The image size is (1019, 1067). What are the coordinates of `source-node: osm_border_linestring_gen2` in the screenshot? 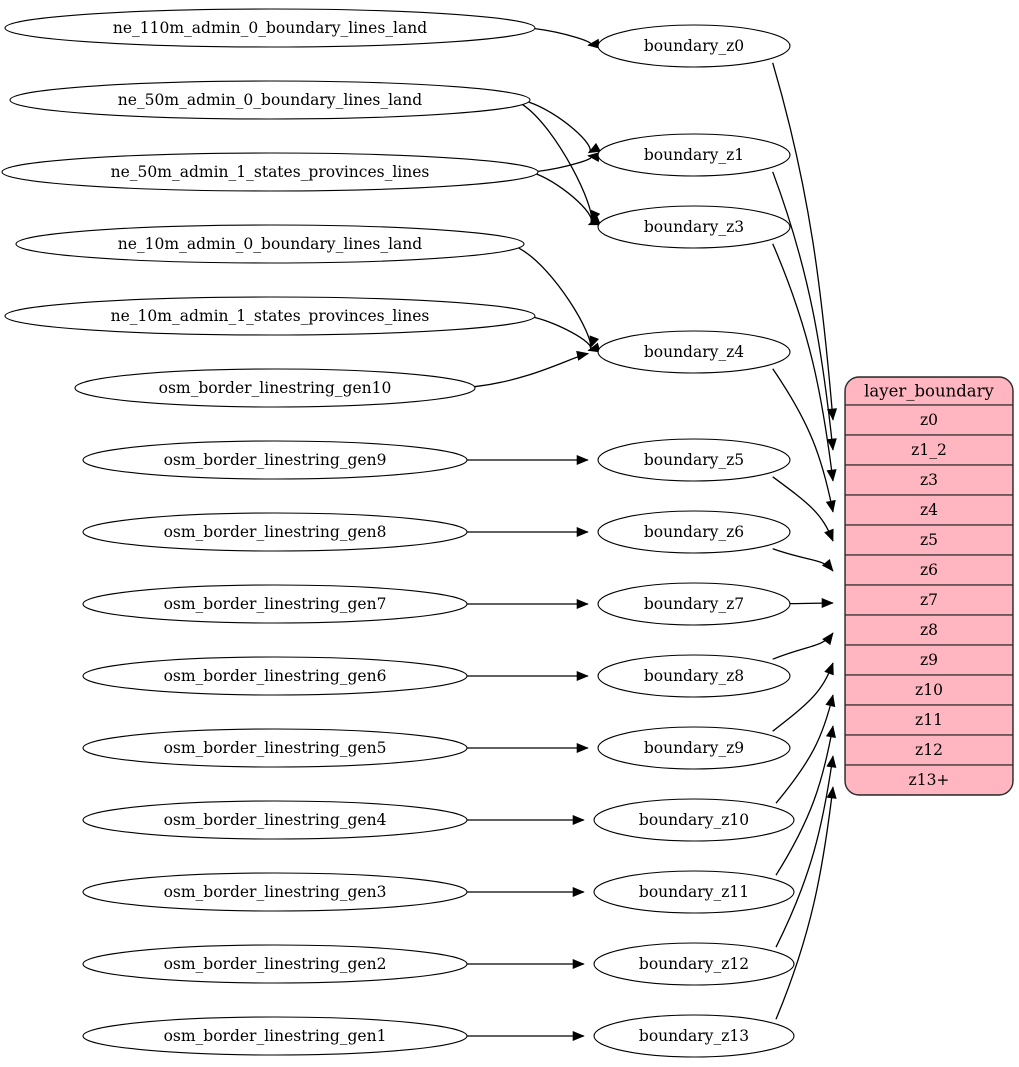 It's located at (275, 964).